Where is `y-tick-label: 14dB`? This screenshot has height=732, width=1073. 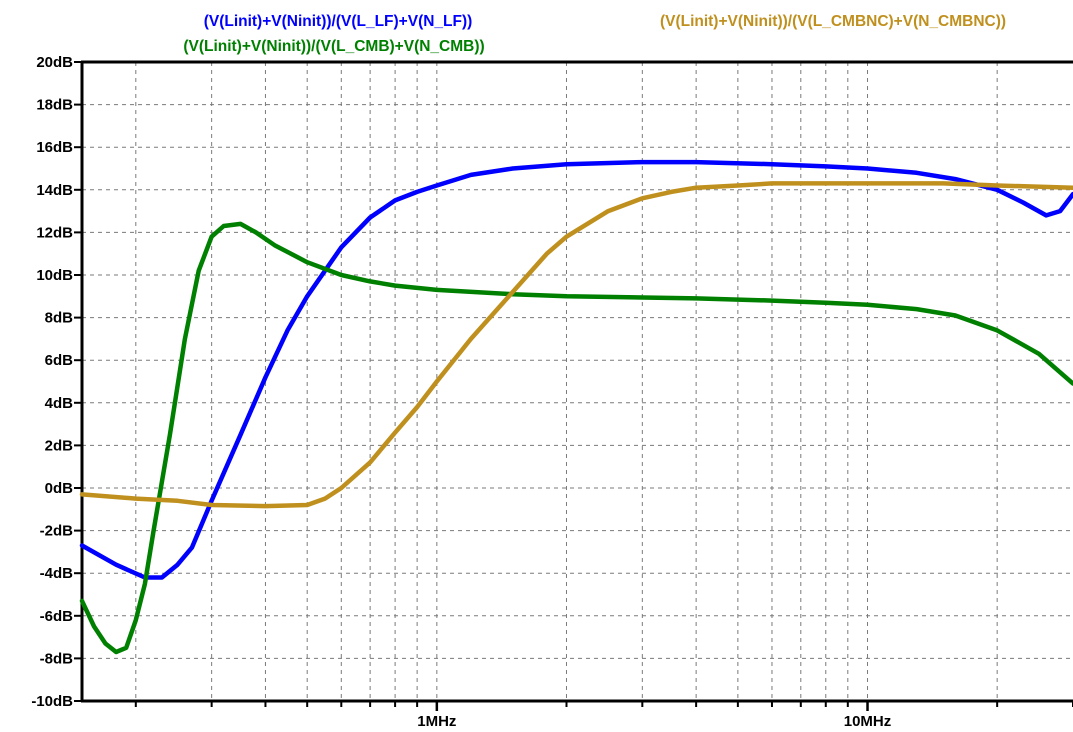
y-tick-label: 14dB is located at coordinates (54, 190).